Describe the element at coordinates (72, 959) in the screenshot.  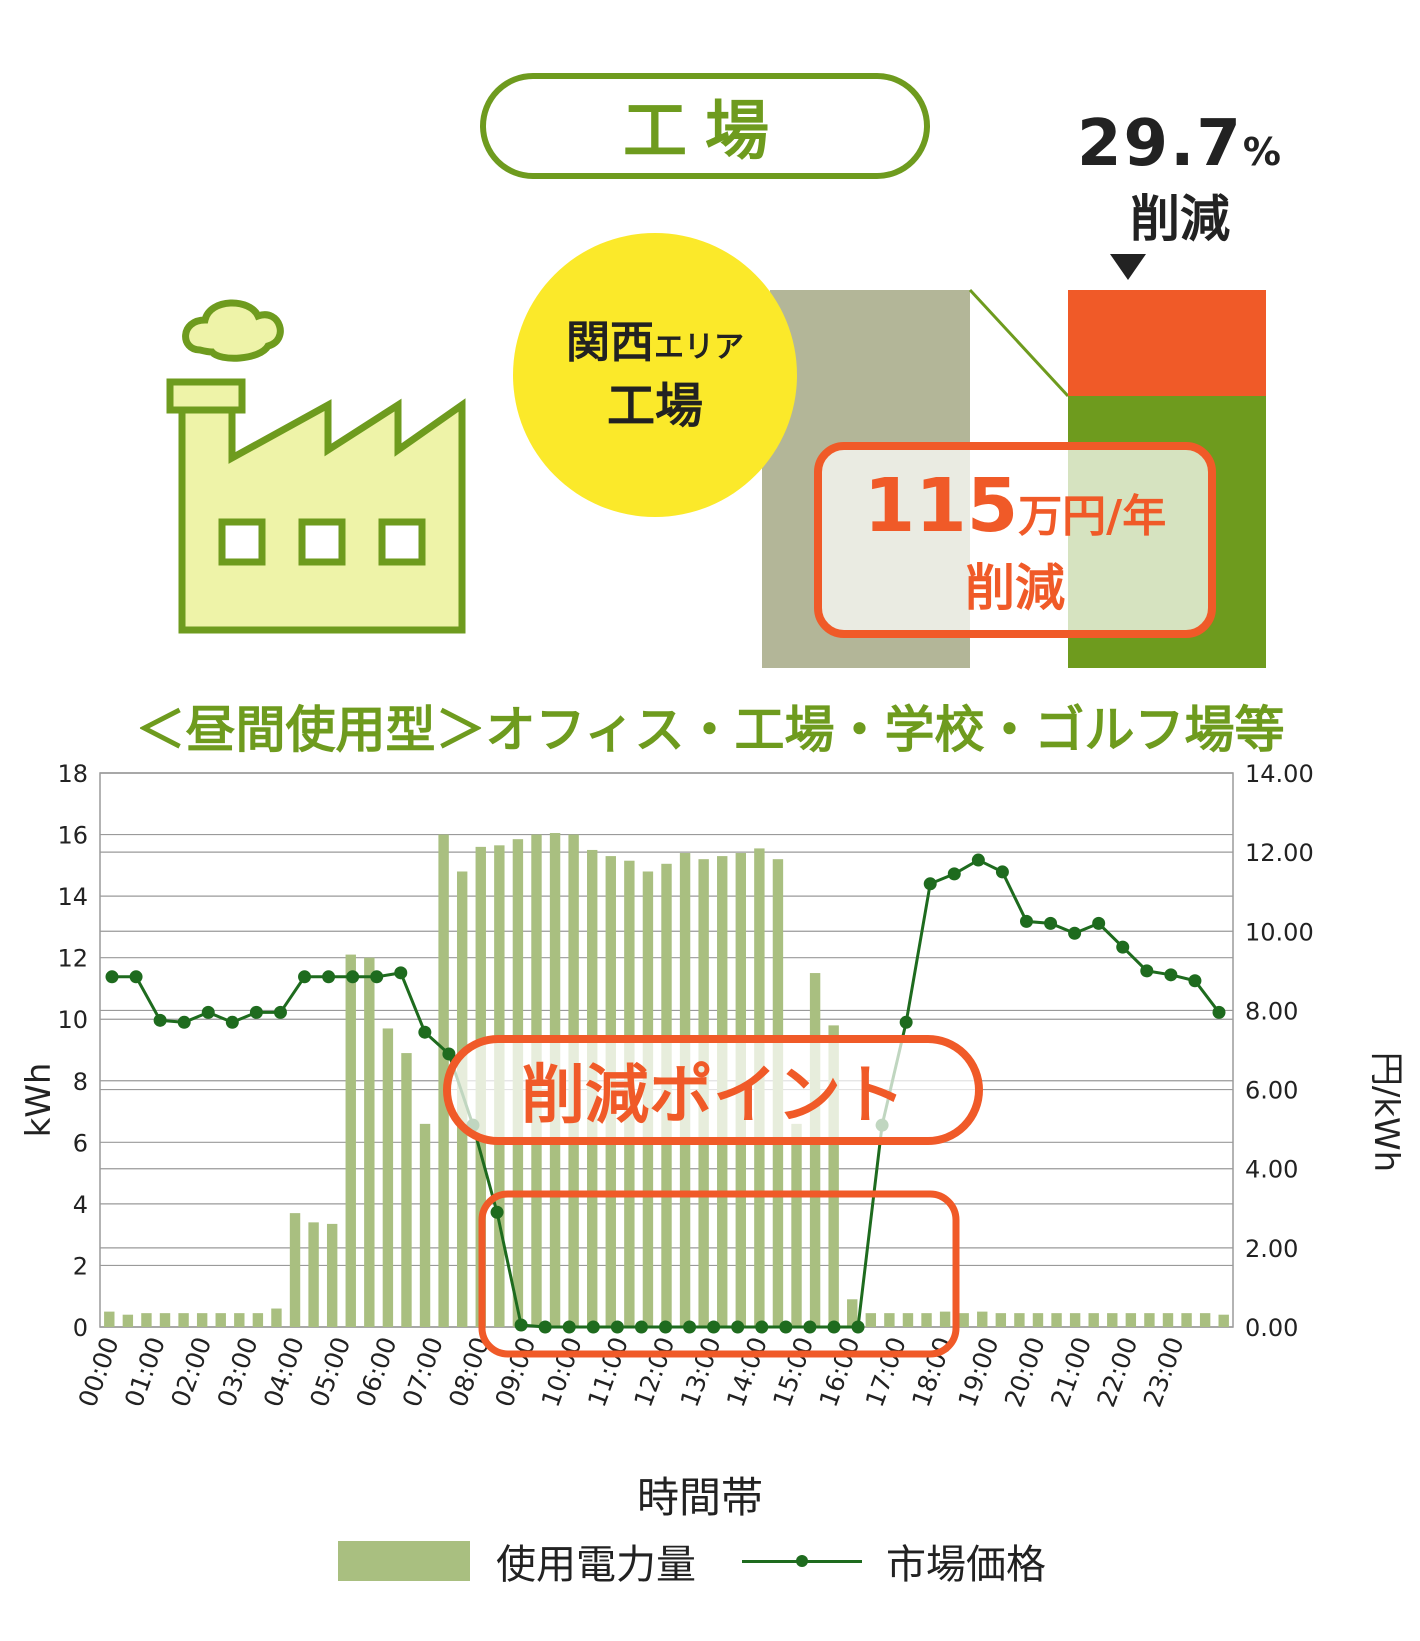
I see `y-left-tick-label: 12` at that location.